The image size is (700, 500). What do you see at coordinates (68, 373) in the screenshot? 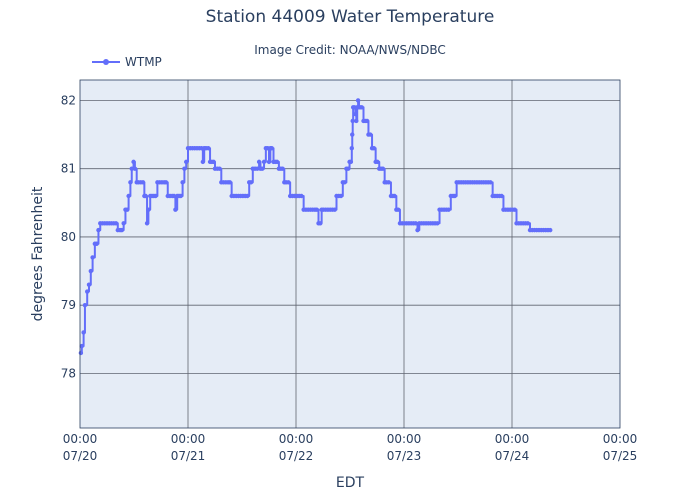
I see `y-tick-label-0: 78` at bounding box center [68, 373].